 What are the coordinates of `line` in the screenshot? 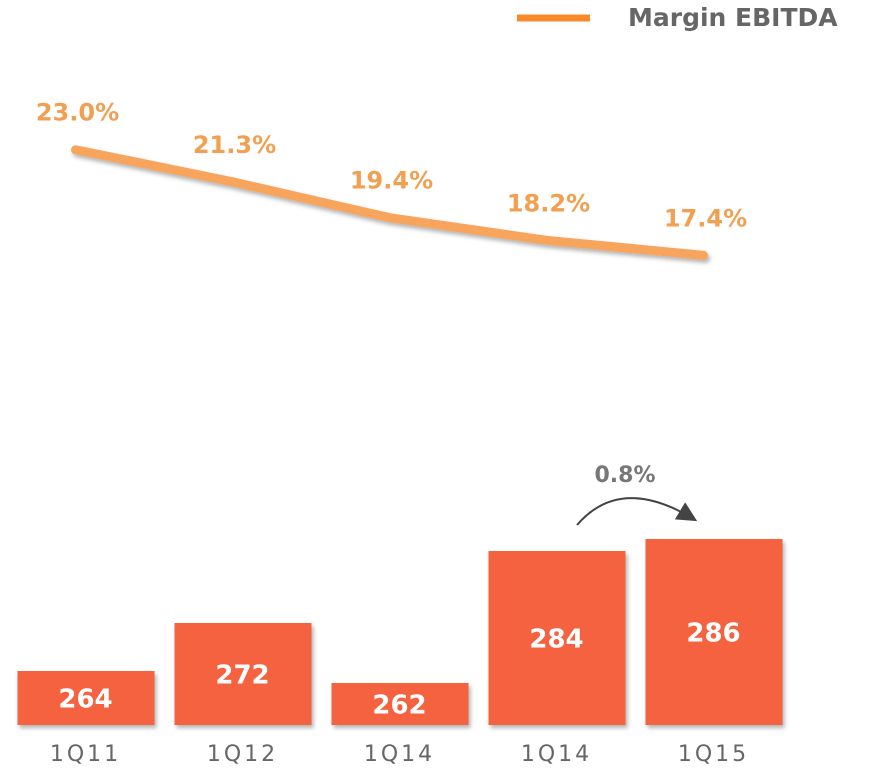 It's located at (389, 202).